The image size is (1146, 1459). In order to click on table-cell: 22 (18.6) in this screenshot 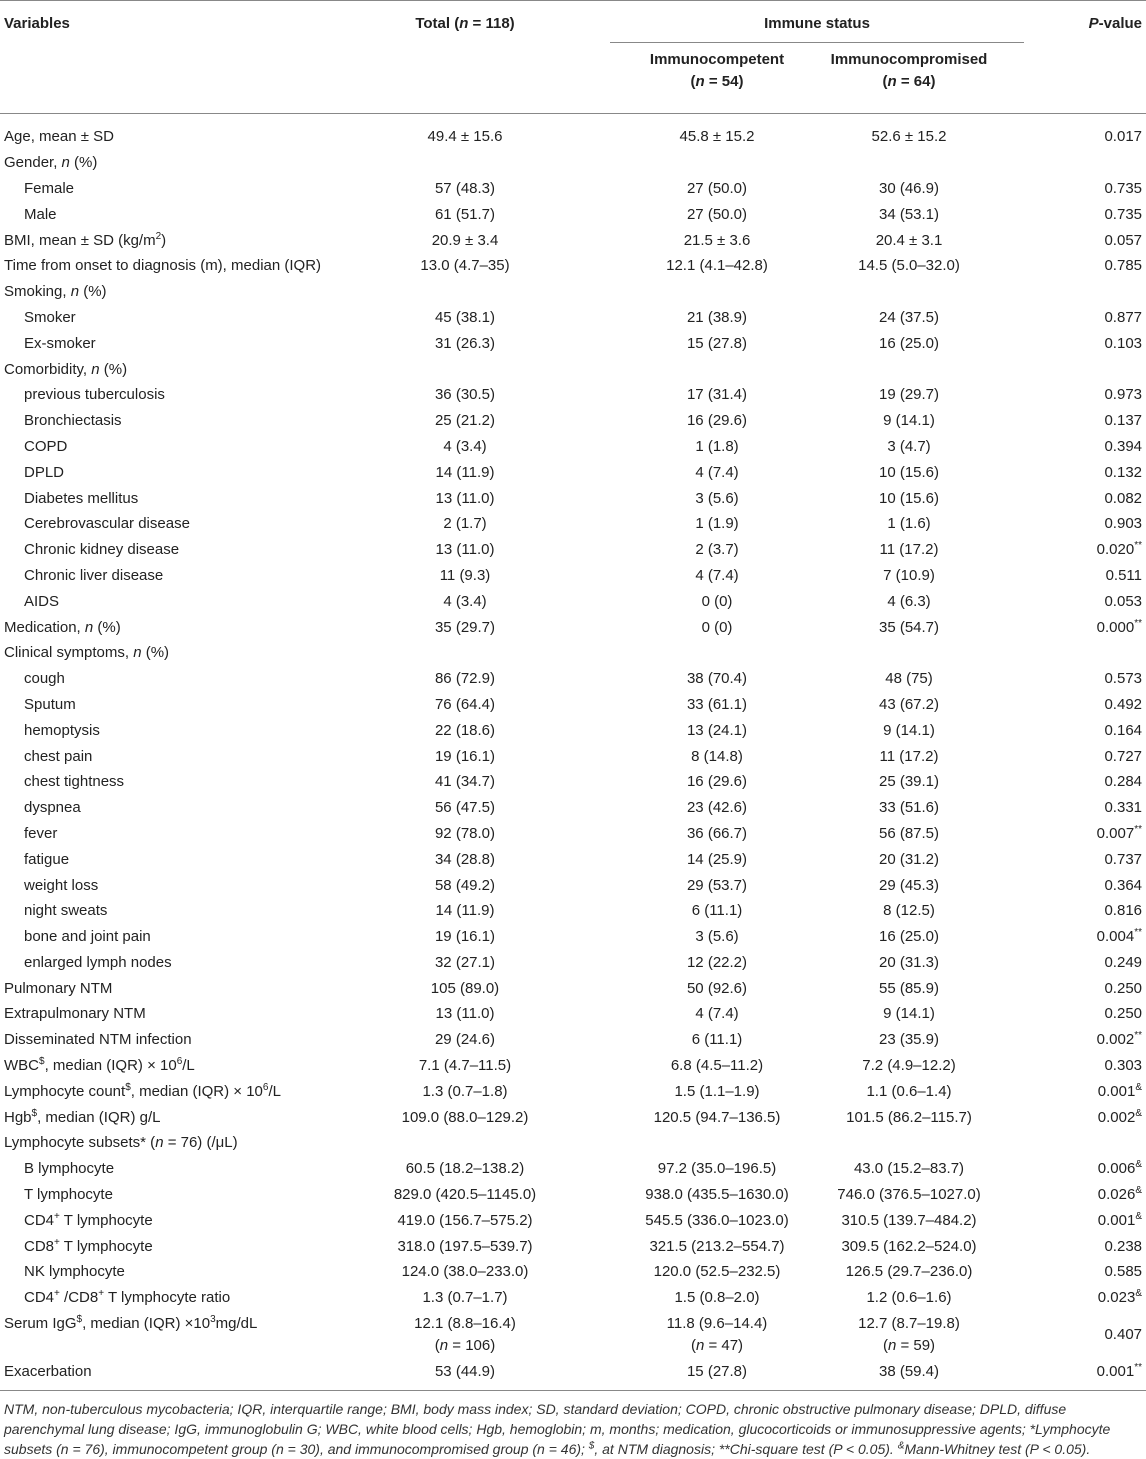, I will do `click(465, 730)`.